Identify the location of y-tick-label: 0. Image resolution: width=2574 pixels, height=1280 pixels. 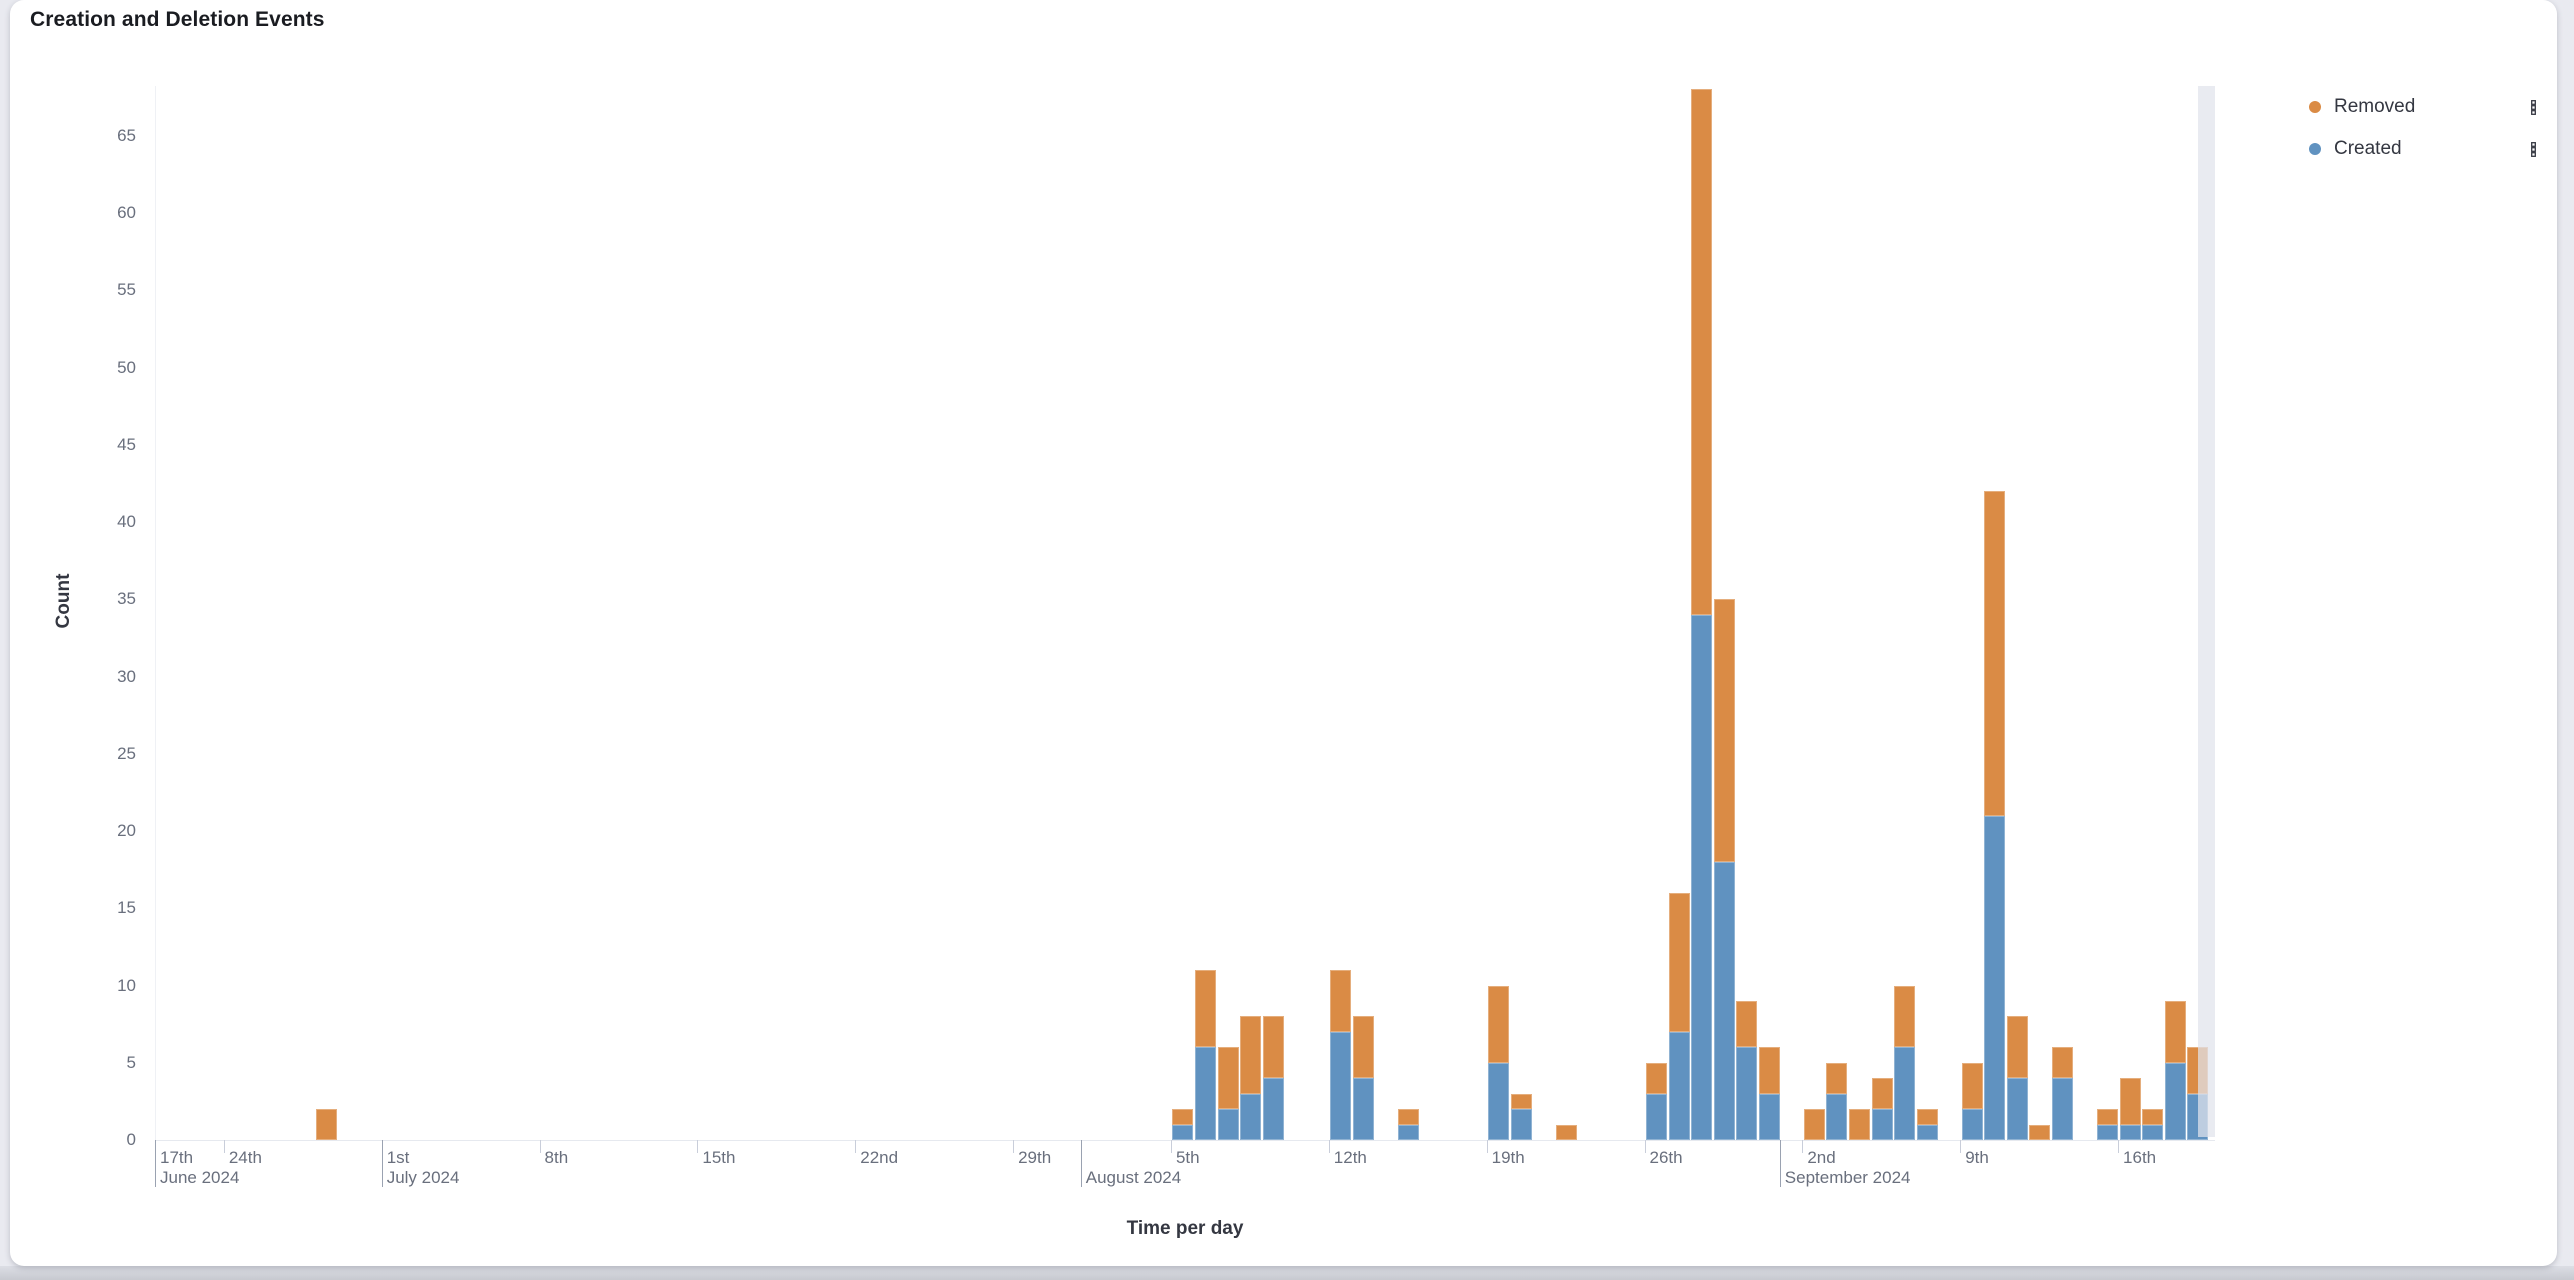
(131, 1139).